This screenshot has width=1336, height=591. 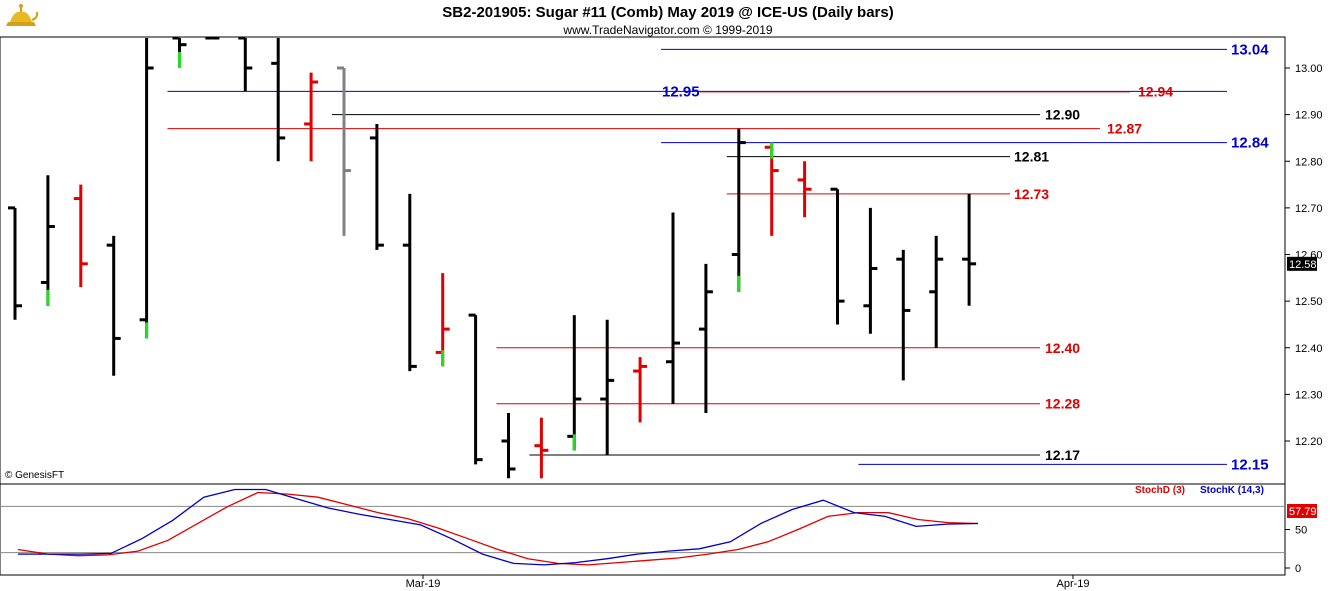 I want to click on stochastic-reference-lines, so click(x=642, y=529).